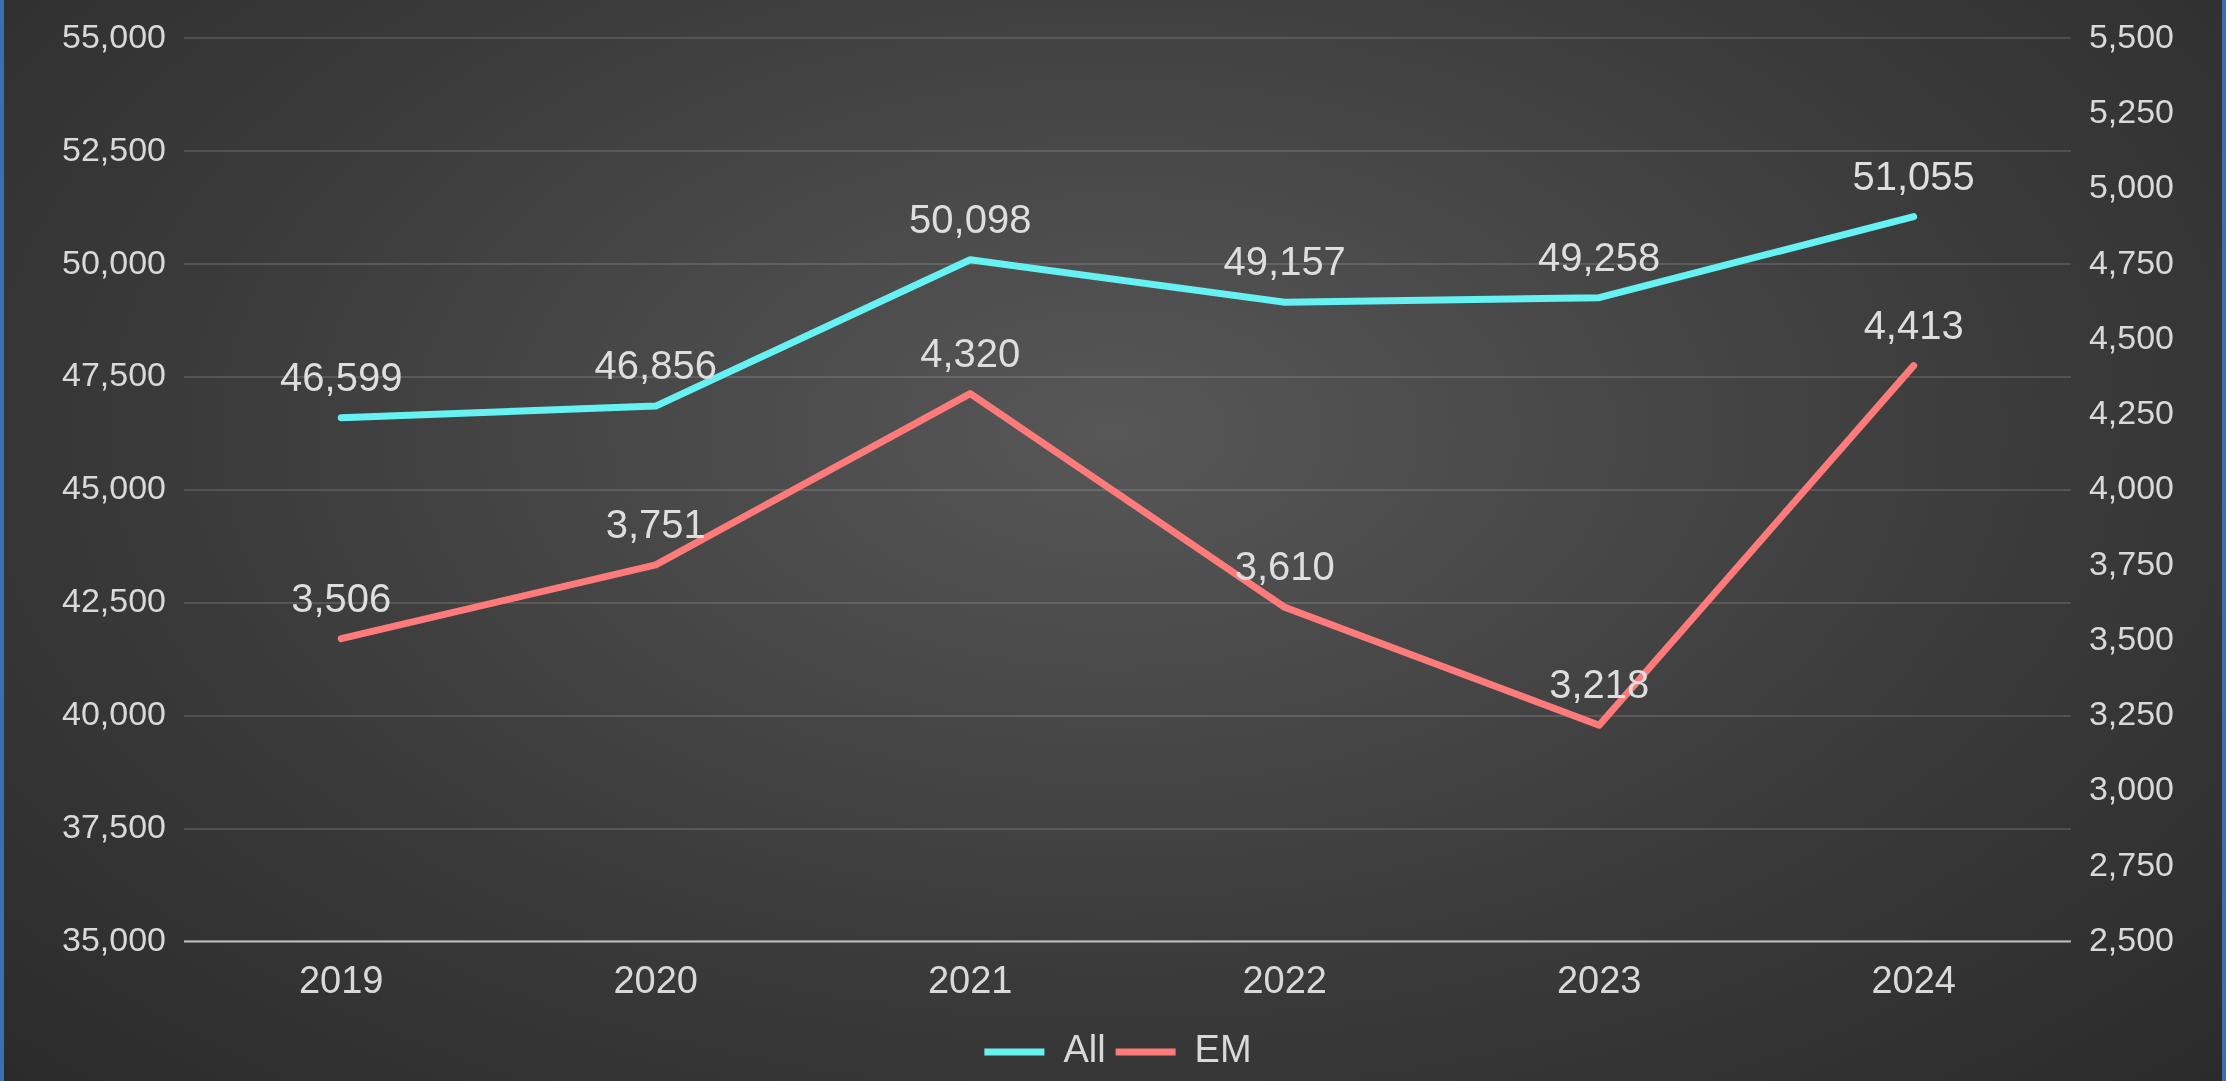 This screenshot has width=2226, height=1081. What do you see at coordinates (341, 979) in the screenshot?
I see `x-tick-label: 2019` at bounding box center [341, 979].